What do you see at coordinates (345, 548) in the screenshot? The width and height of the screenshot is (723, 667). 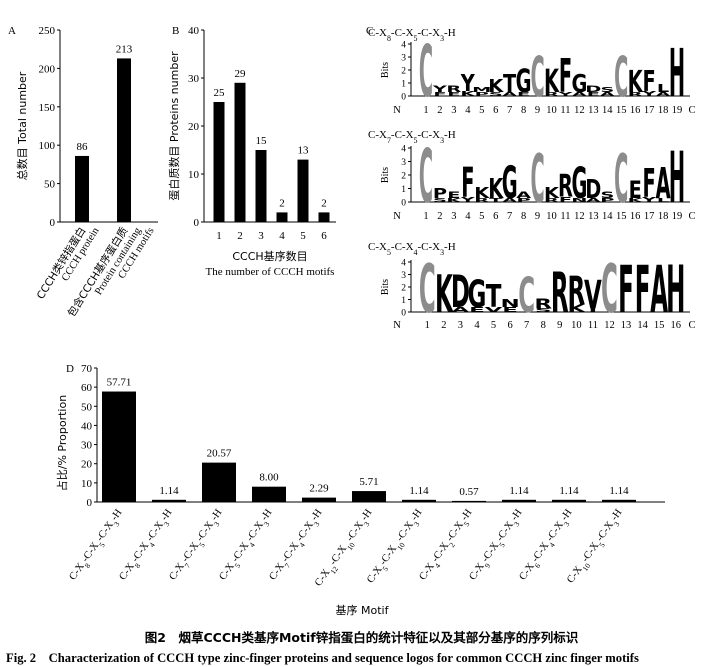 I see `panel-d-category-label: C-X12-C-X10-C-X3-H` at bounding box center [345, 548].